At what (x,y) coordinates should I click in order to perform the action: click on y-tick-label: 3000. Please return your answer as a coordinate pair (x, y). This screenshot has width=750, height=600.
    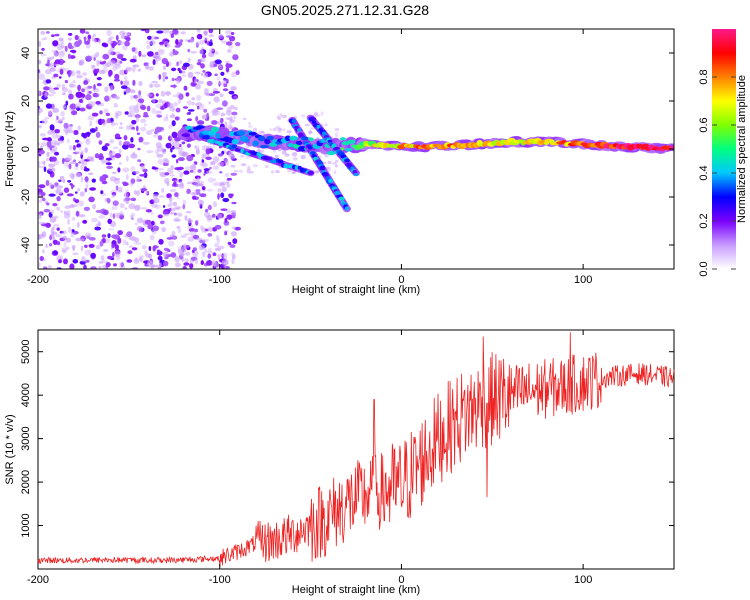
    Looking at the image, I should click on (26, 438).